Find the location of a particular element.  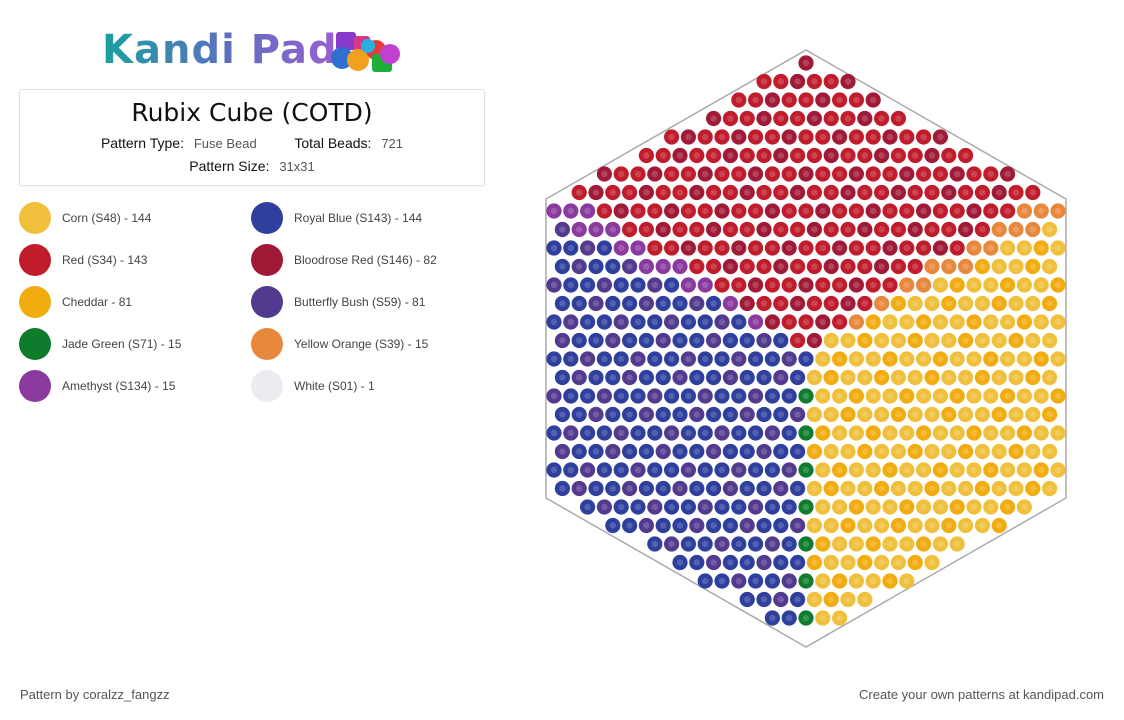

pattern-type-value: Fuse Bead is located at coordinates (225, 143).